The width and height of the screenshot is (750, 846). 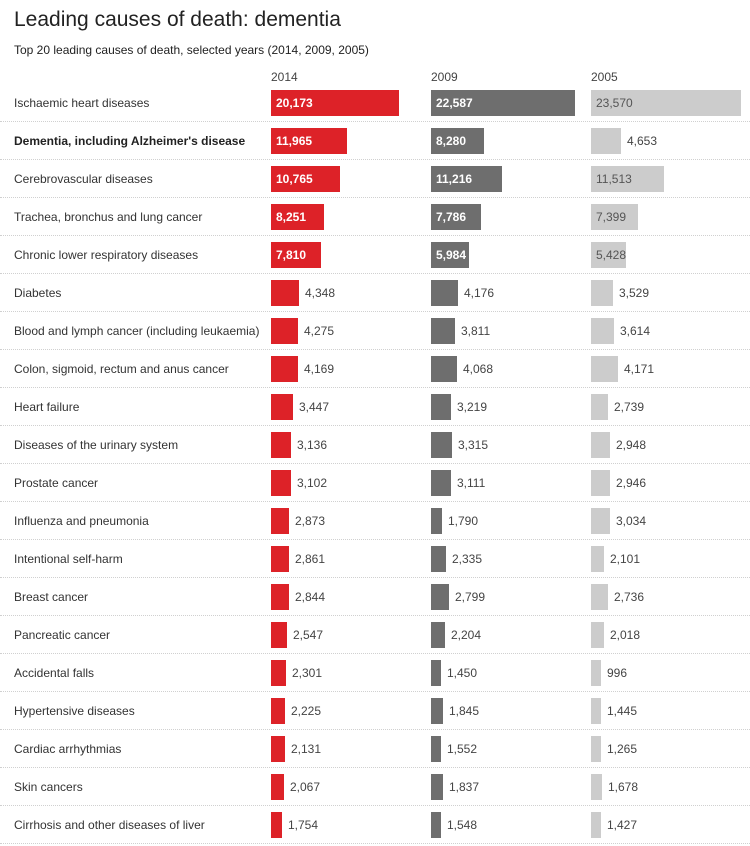 I want to click on value-label-2014: 7,810, so click(x=291, y=255).